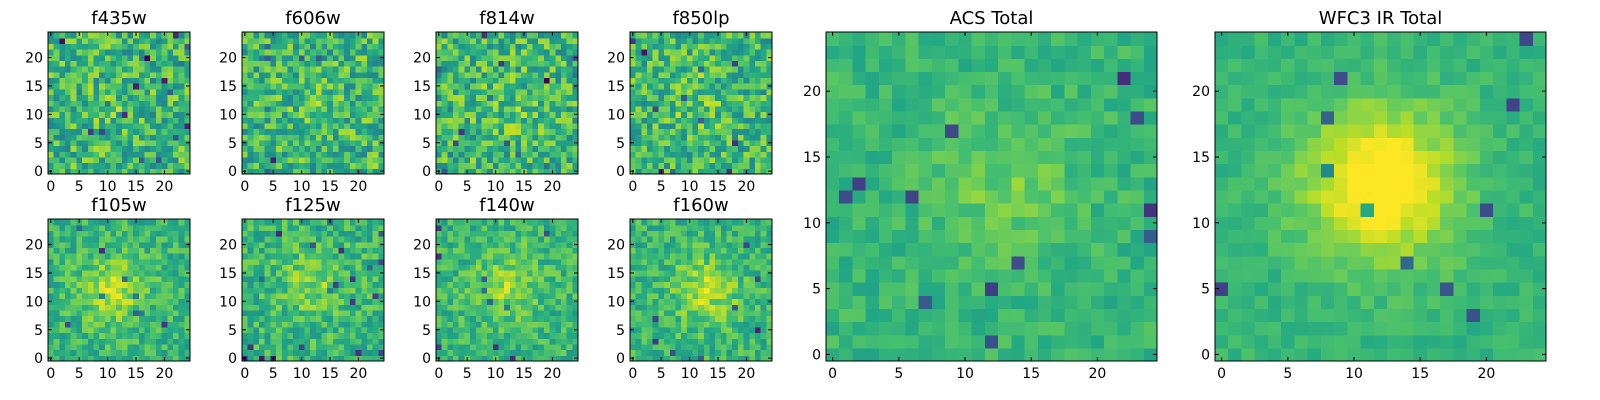  I want to click on y-tick-label: 10, so click(228, 115).